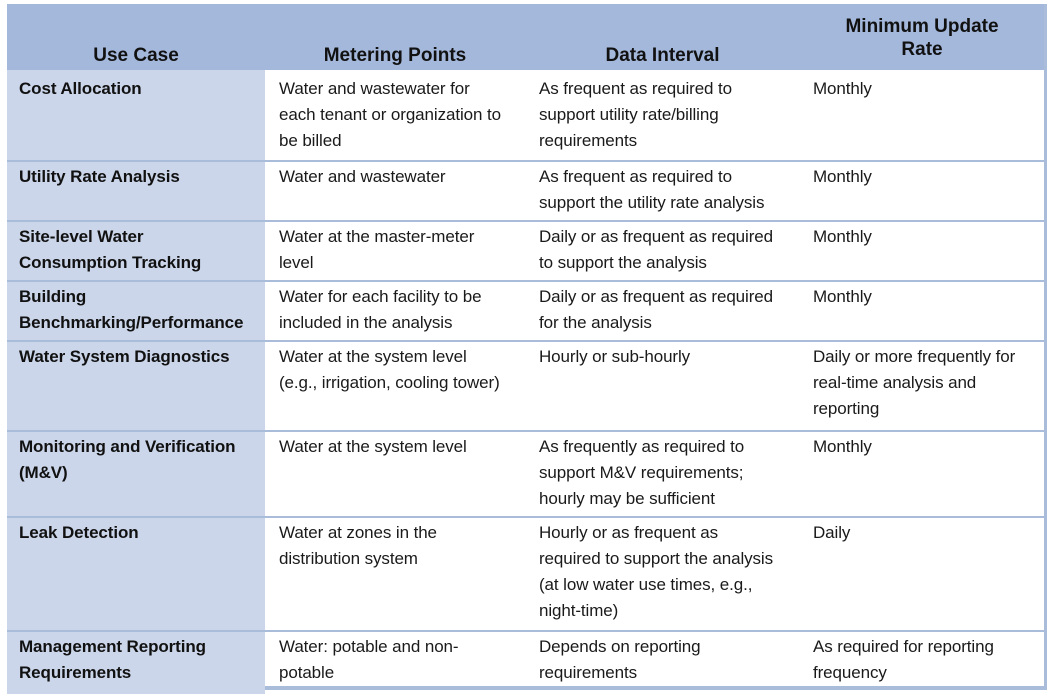 The width and height of the screenshot is (1050, 694). Describe the element at coordinates (53, 296) in the screenshot. I see `cell-line: Building` at that location.